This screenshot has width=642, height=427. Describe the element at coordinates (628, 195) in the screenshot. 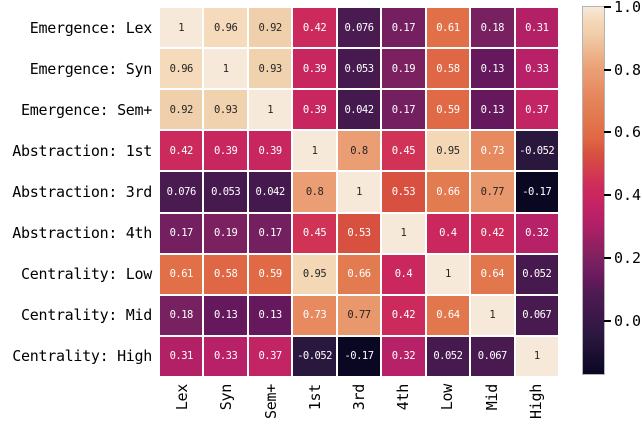

I see `colorbar-tick-label: 0.4` at that location.